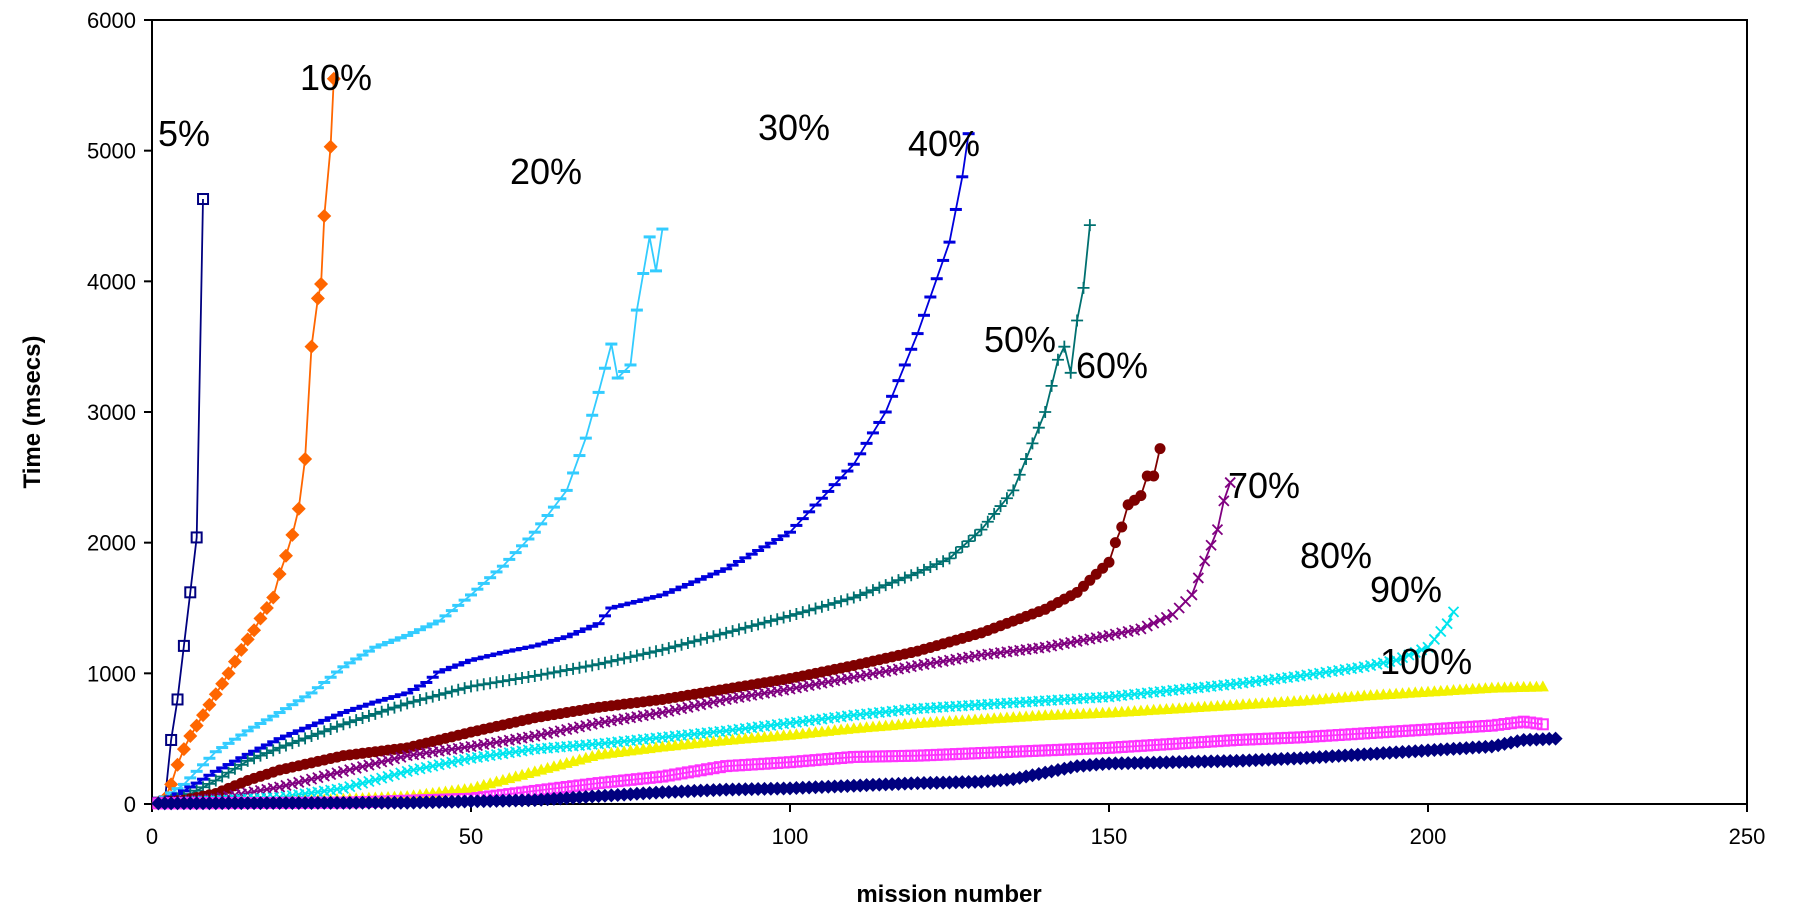 This screenshot has height=914, width=1793. What do you see at coordinates (1336, 555) in the screenshot?
I see `series-label-80pct: 80%` at bounding box center [1336, 555].